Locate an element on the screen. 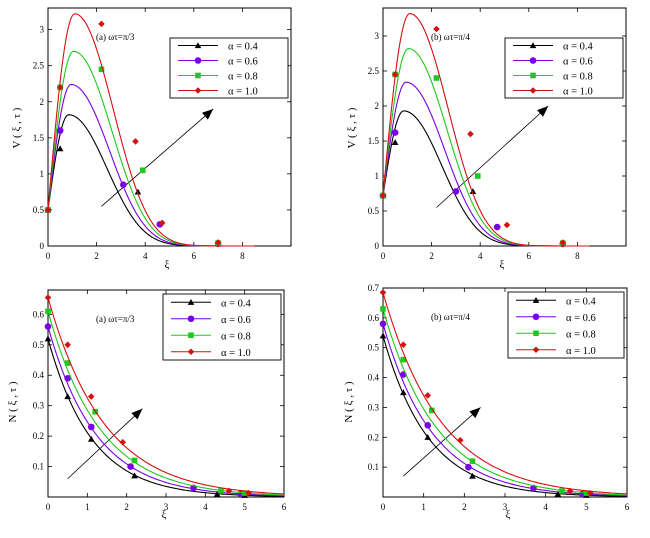  y-tick-label: 1 is located at coordinates (377, 176).